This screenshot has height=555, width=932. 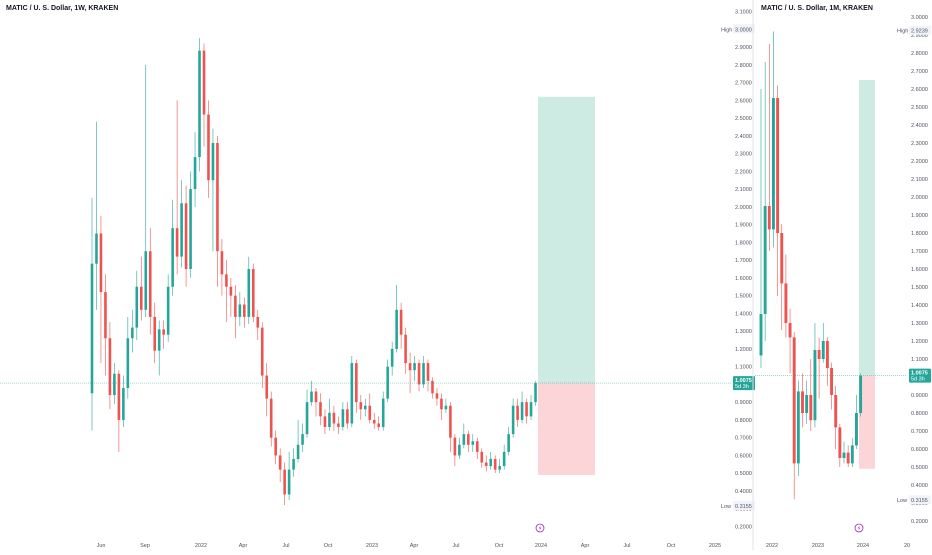 What do you see at coordinates (817, 8) in the screenshot?
I see `chart-title: MATIC / U. S. Dollar, 1M, KRAKEN` at bounding box center [817, 8].